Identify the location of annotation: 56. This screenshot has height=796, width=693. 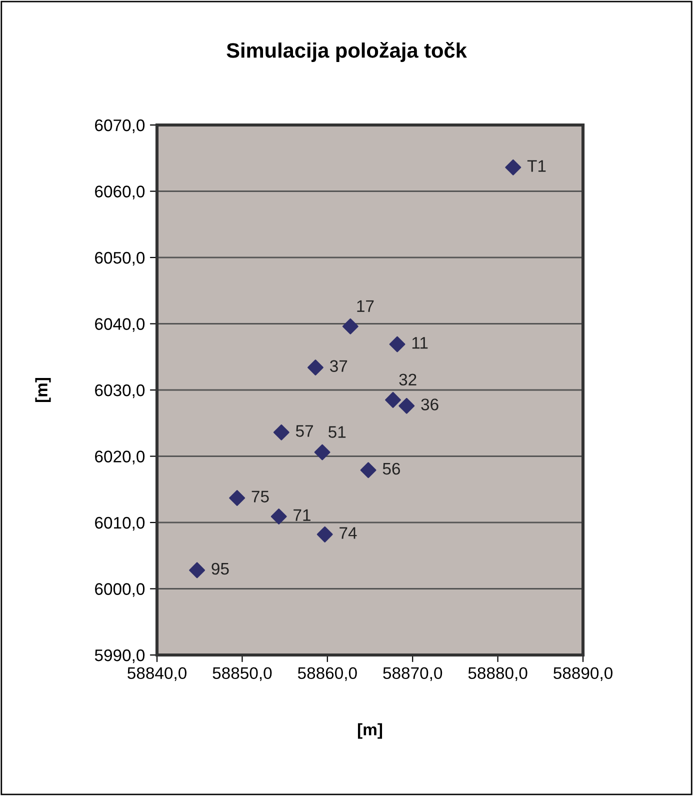
(391, 468).